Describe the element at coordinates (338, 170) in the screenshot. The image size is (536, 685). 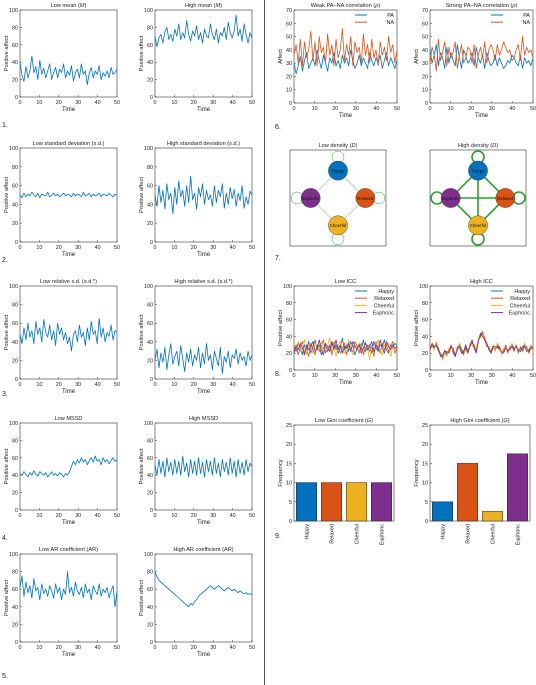
I see `network-node-label: Happy` at that location.